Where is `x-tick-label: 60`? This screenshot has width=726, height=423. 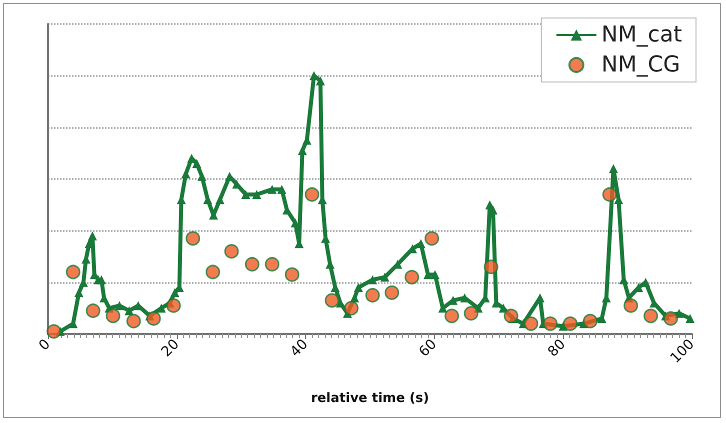 x-tick-label: 60 is located at coordinates (428, 348).